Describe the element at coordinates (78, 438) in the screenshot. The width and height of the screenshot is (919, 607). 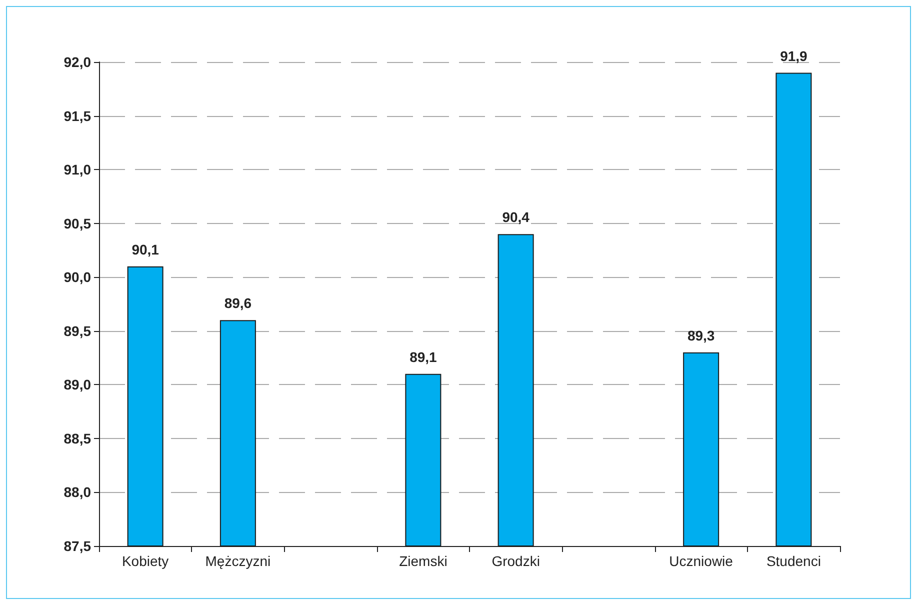
I see `y-tick-label: 88,5` at that location.